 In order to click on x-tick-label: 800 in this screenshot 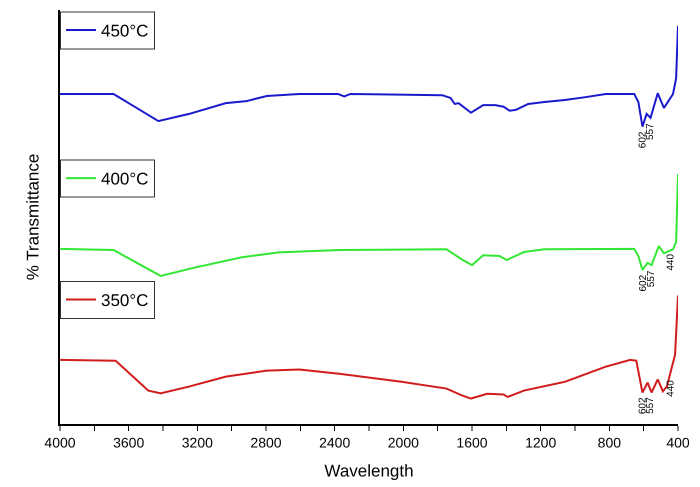, I will do `click(610, 442)`.